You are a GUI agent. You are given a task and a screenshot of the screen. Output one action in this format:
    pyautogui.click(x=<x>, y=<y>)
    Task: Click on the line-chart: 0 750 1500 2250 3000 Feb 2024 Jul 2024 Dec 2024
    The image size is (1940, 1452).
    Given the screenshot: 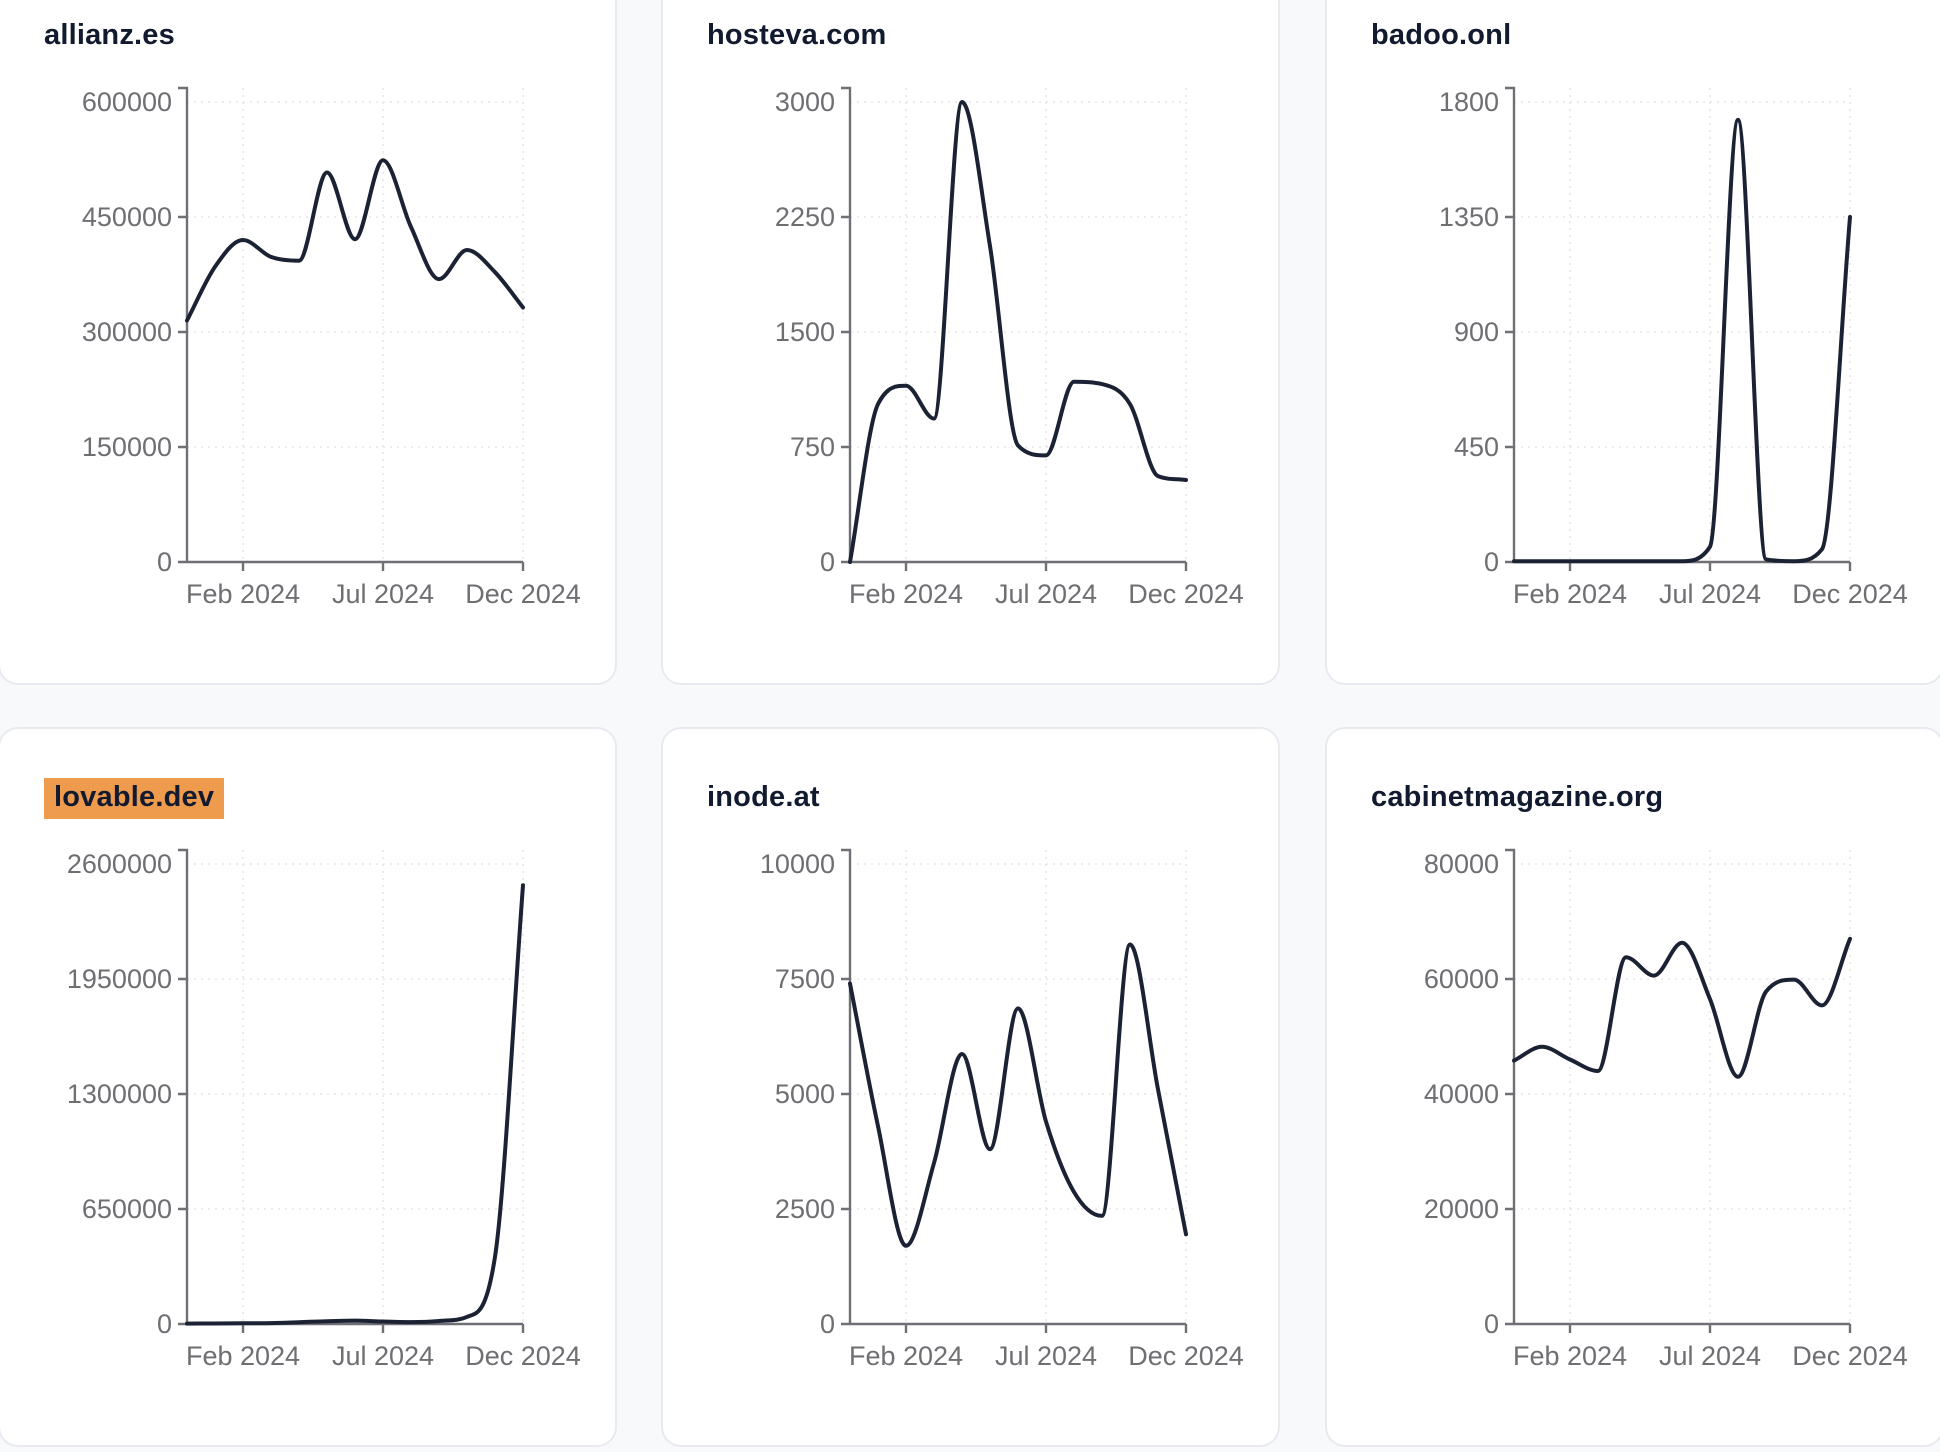 What is the action you would take?
    pyautogui.click(x=1009, y=347)
    